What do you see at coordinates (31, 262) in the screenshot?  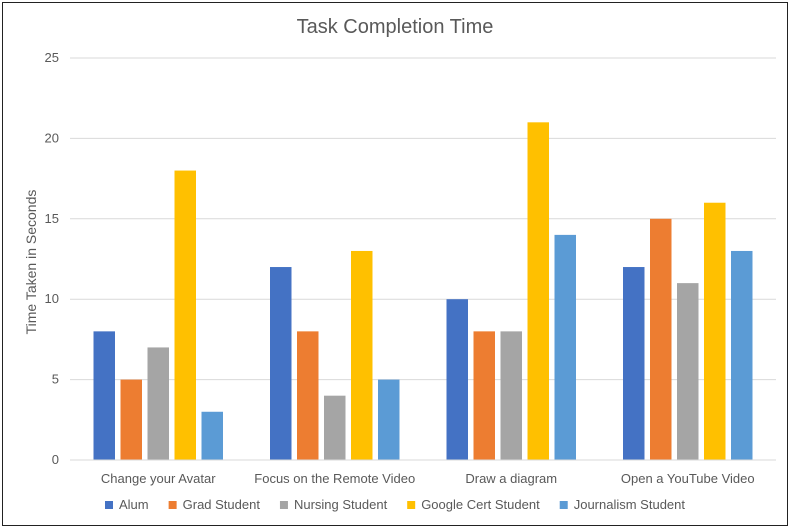 I see `y-axis-label: Time Taken in Seconds` at bounding box center [31, 262].